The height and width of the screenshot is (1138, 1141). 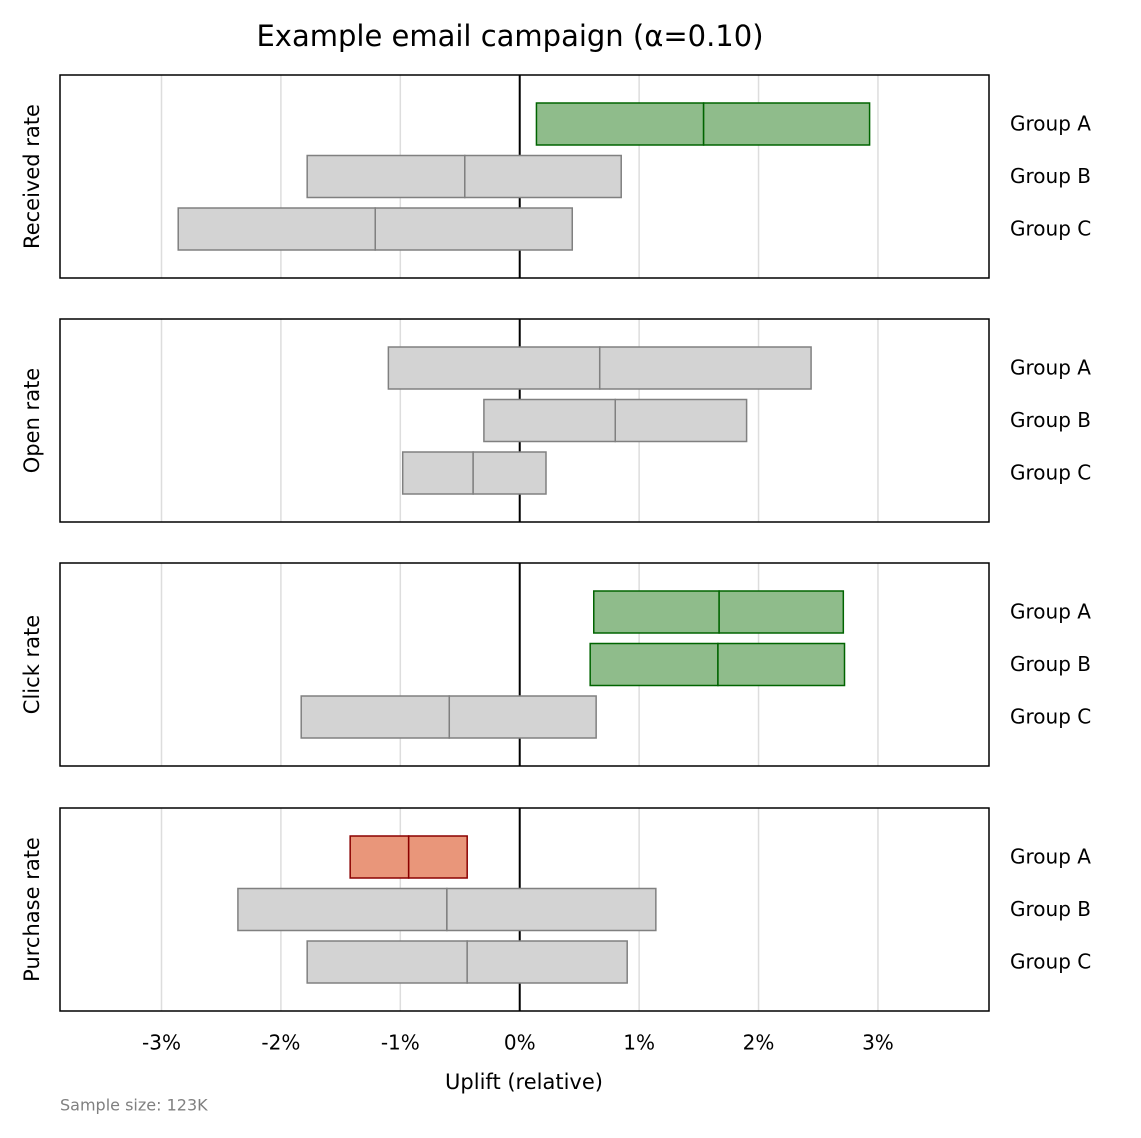 What do you see at coordinates (161, 1043) in the screenshot?
I see `x-tick-label: -3%` at bounding box center [161, 1043].